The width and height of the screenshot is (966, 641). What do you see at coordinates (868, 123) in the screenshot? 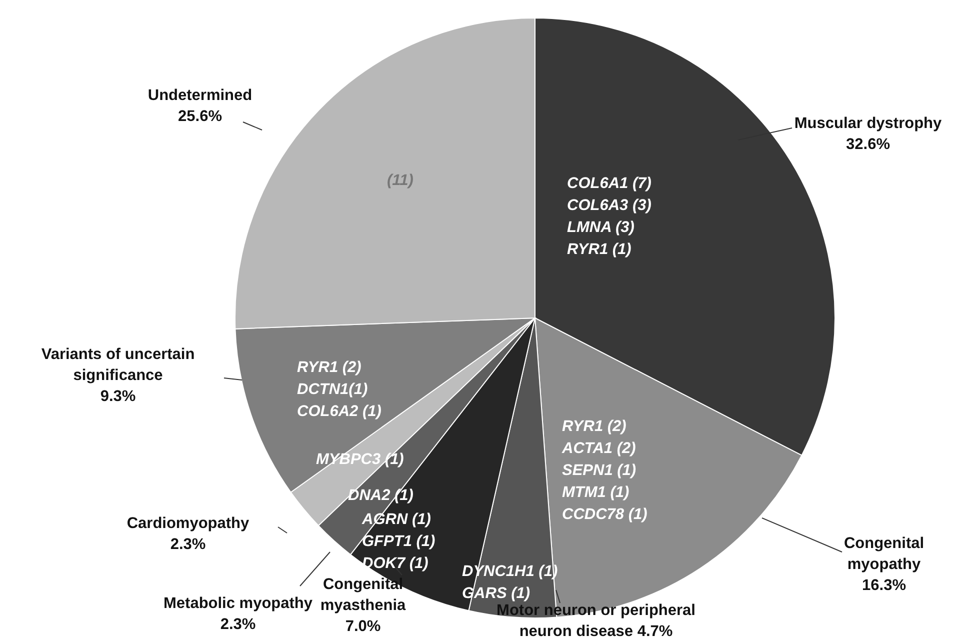
I see `slice-label: Muscular dystrophy` at bounding box center [868, 123].